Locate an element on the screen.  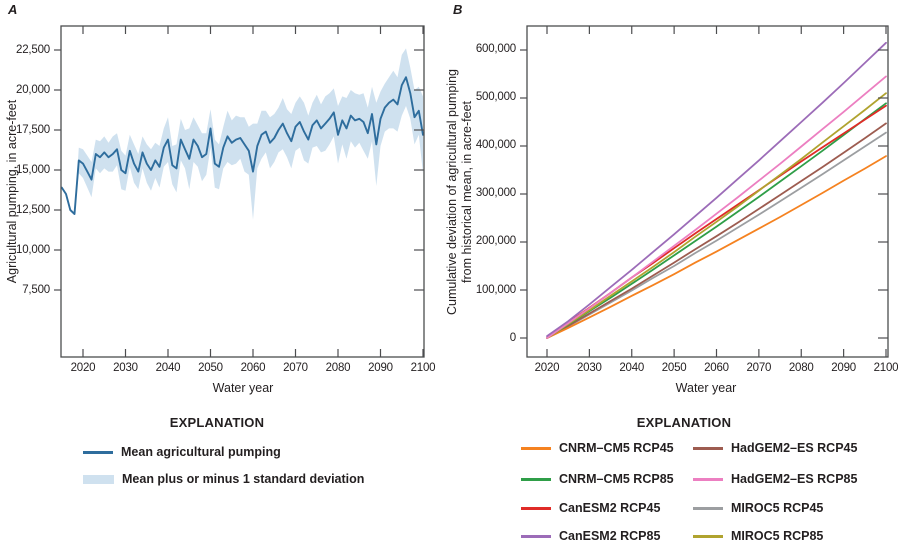
panel-a-x-tick-label-2060: 2060 is located at coordinates (253, 368).